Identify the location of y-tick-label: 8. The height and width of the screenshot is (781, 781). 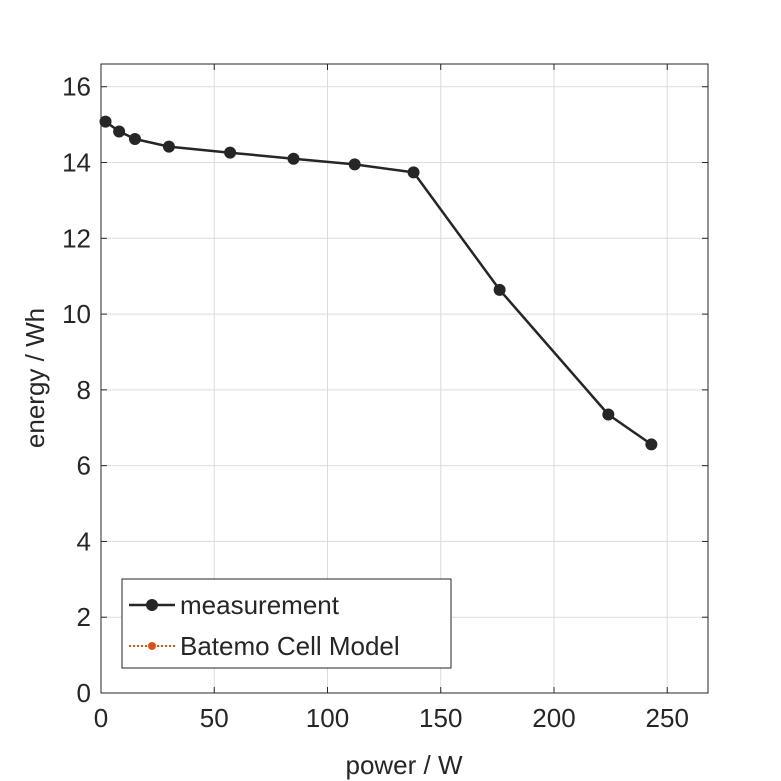
(84, 390).